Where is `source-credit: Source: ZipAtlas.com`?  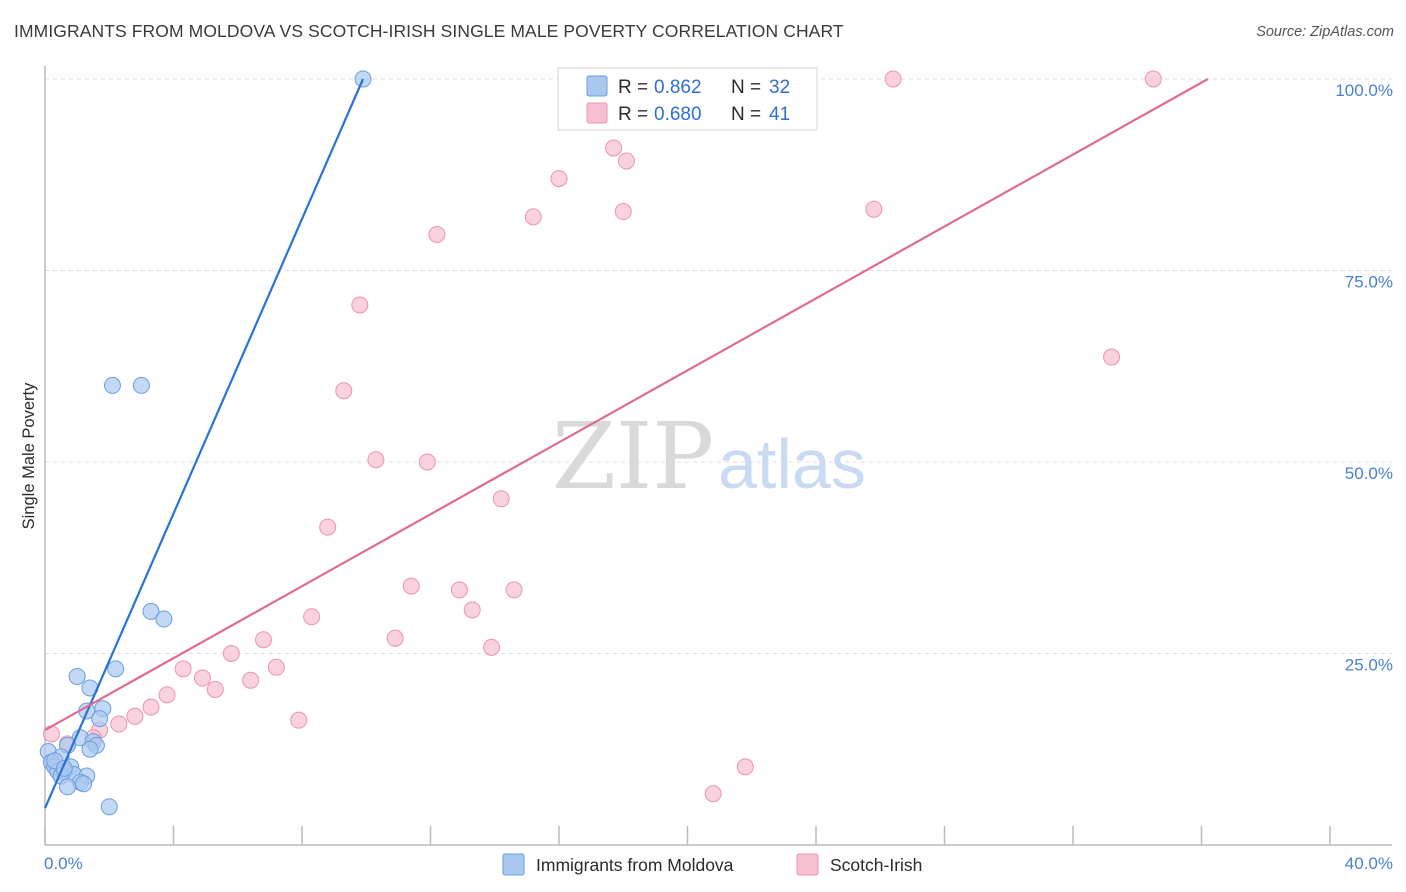
source-credit: Source: ZipAtlas.com is located at coordinates (1325, 32).